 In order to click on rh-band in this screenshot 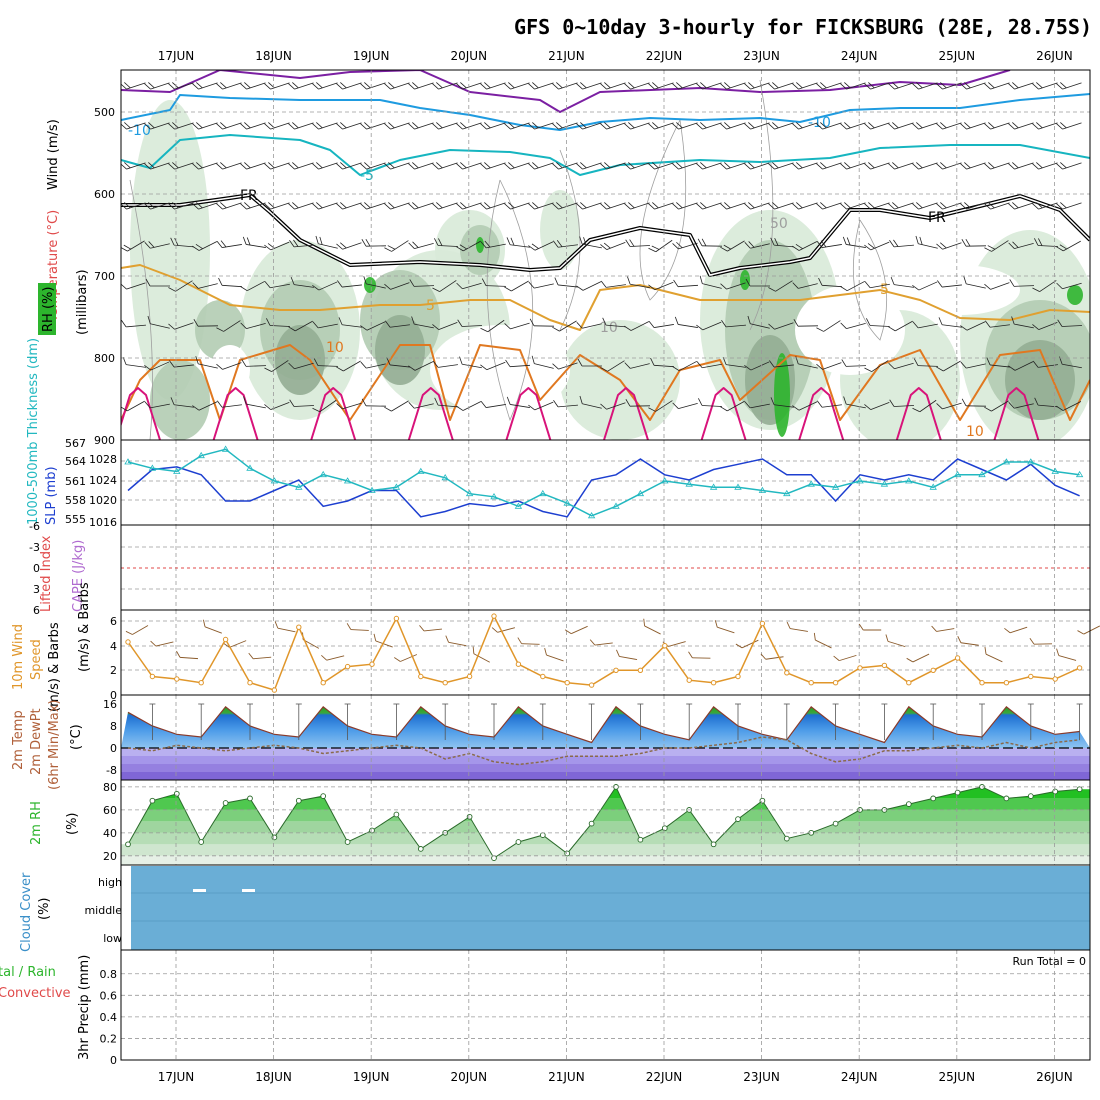, I will do `click(605, 815)`.